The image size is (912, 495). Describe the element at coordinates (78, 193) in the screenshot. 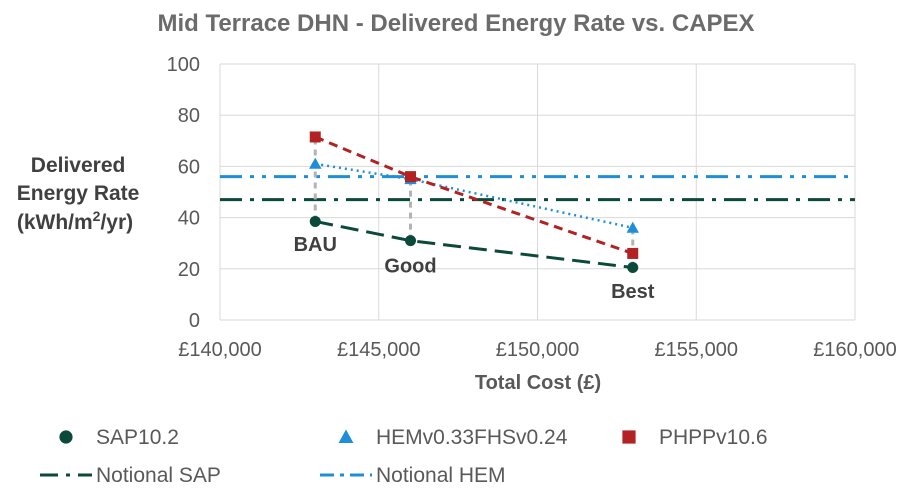

I see `y-label-line-2: Energy Rate` at that location.